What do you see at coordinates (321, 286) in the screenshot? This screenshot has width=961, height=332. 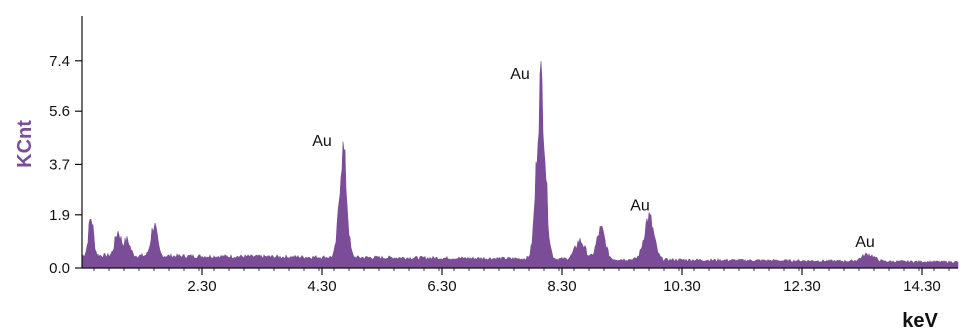 I see `x-tick-label: 4.30` at bounding box center [321, 286].